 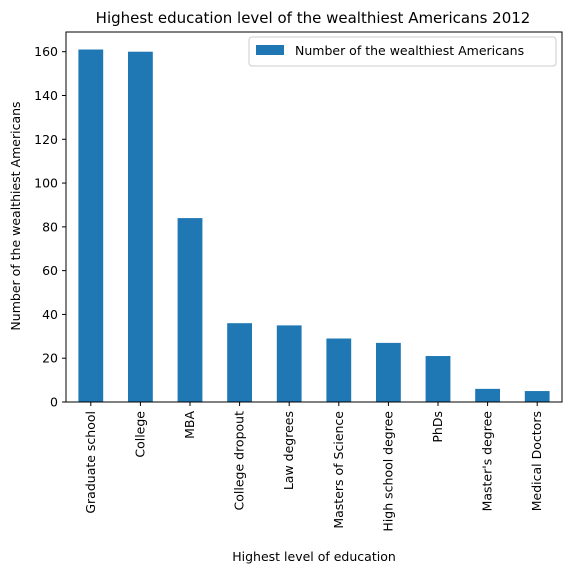 What do you see at coordinates (50, 270) in the screenshot?
I see `y-tick-label: 60` at bounding box center [50, 270].